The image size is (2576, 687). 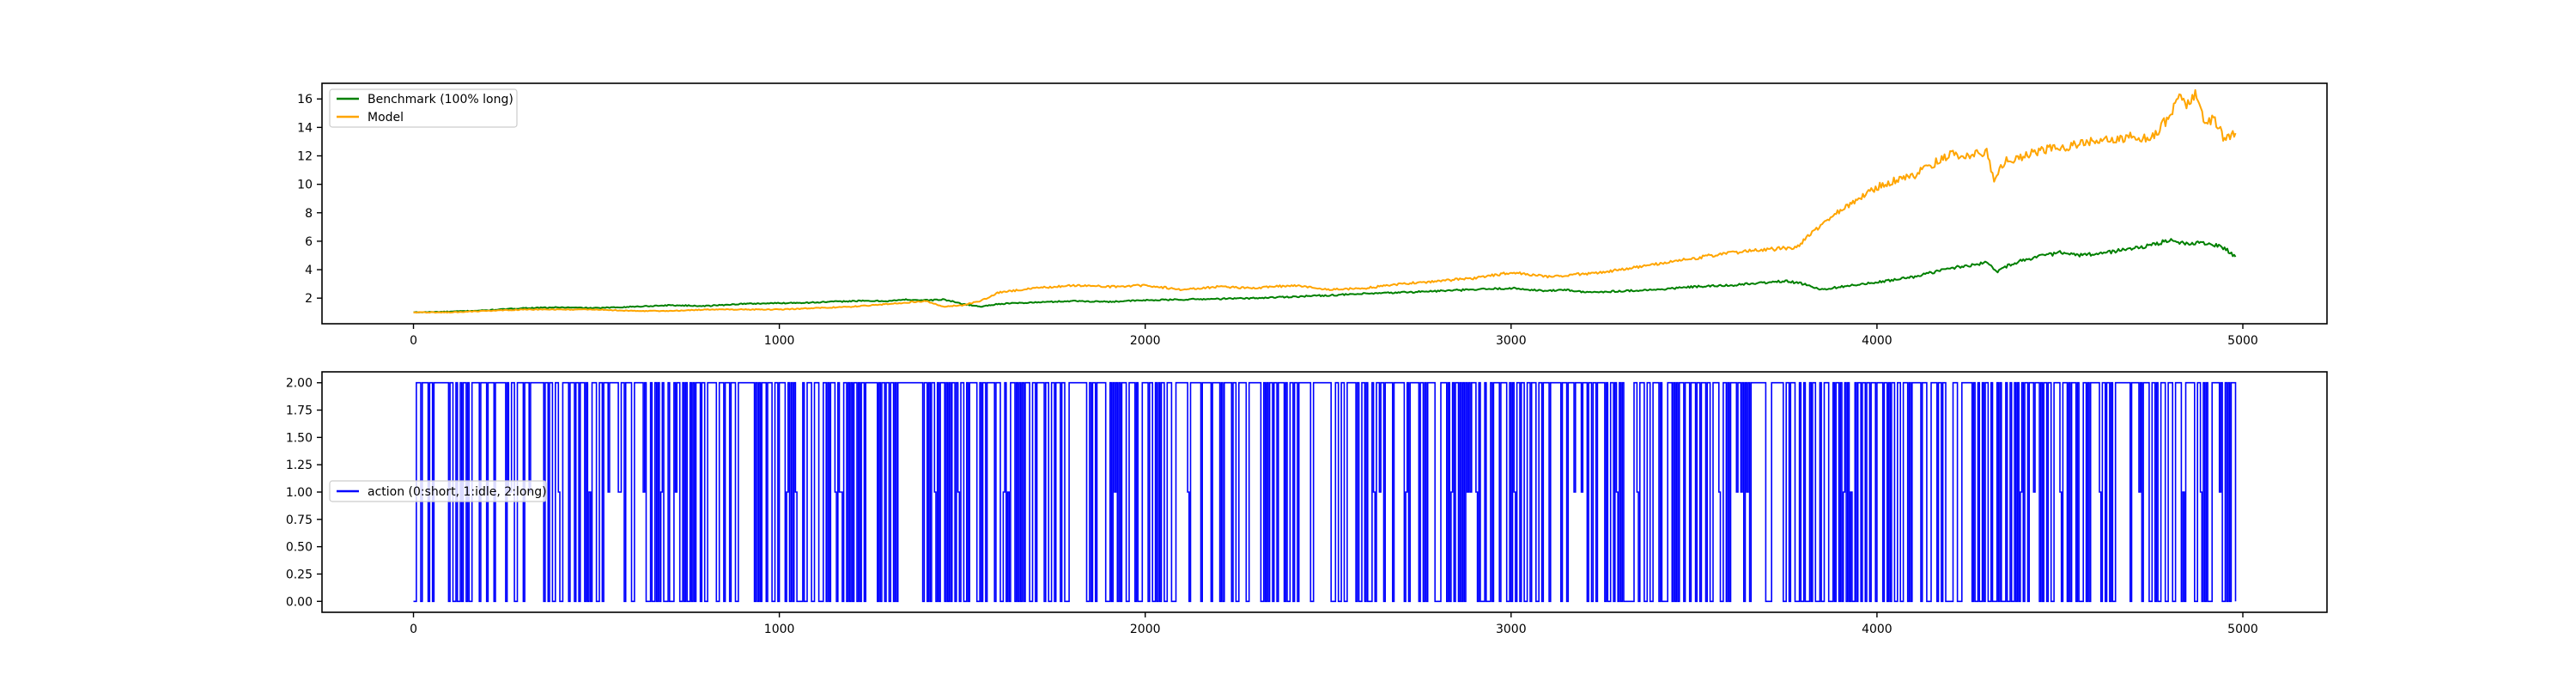 I want to click on bottom-x-axis: 0 1000 2000 3000 4000 5000, so click(x=1334, y=624).